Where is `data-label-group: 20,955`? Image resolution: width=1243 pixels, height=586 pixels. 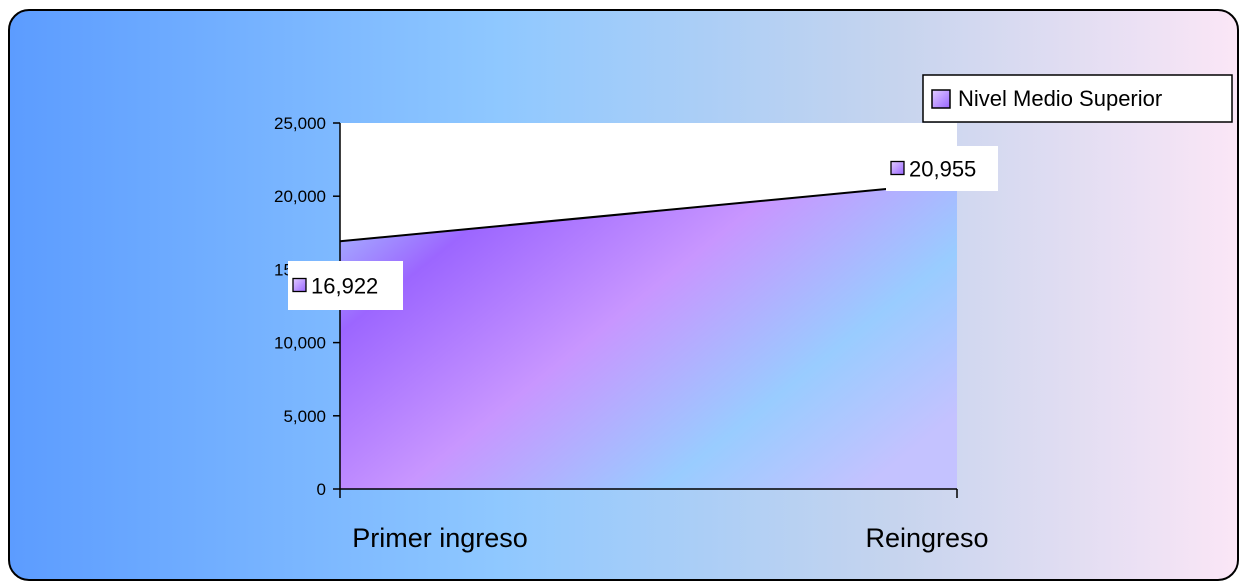 data-label-group: 20,955 is located at coordinates (942, 168).